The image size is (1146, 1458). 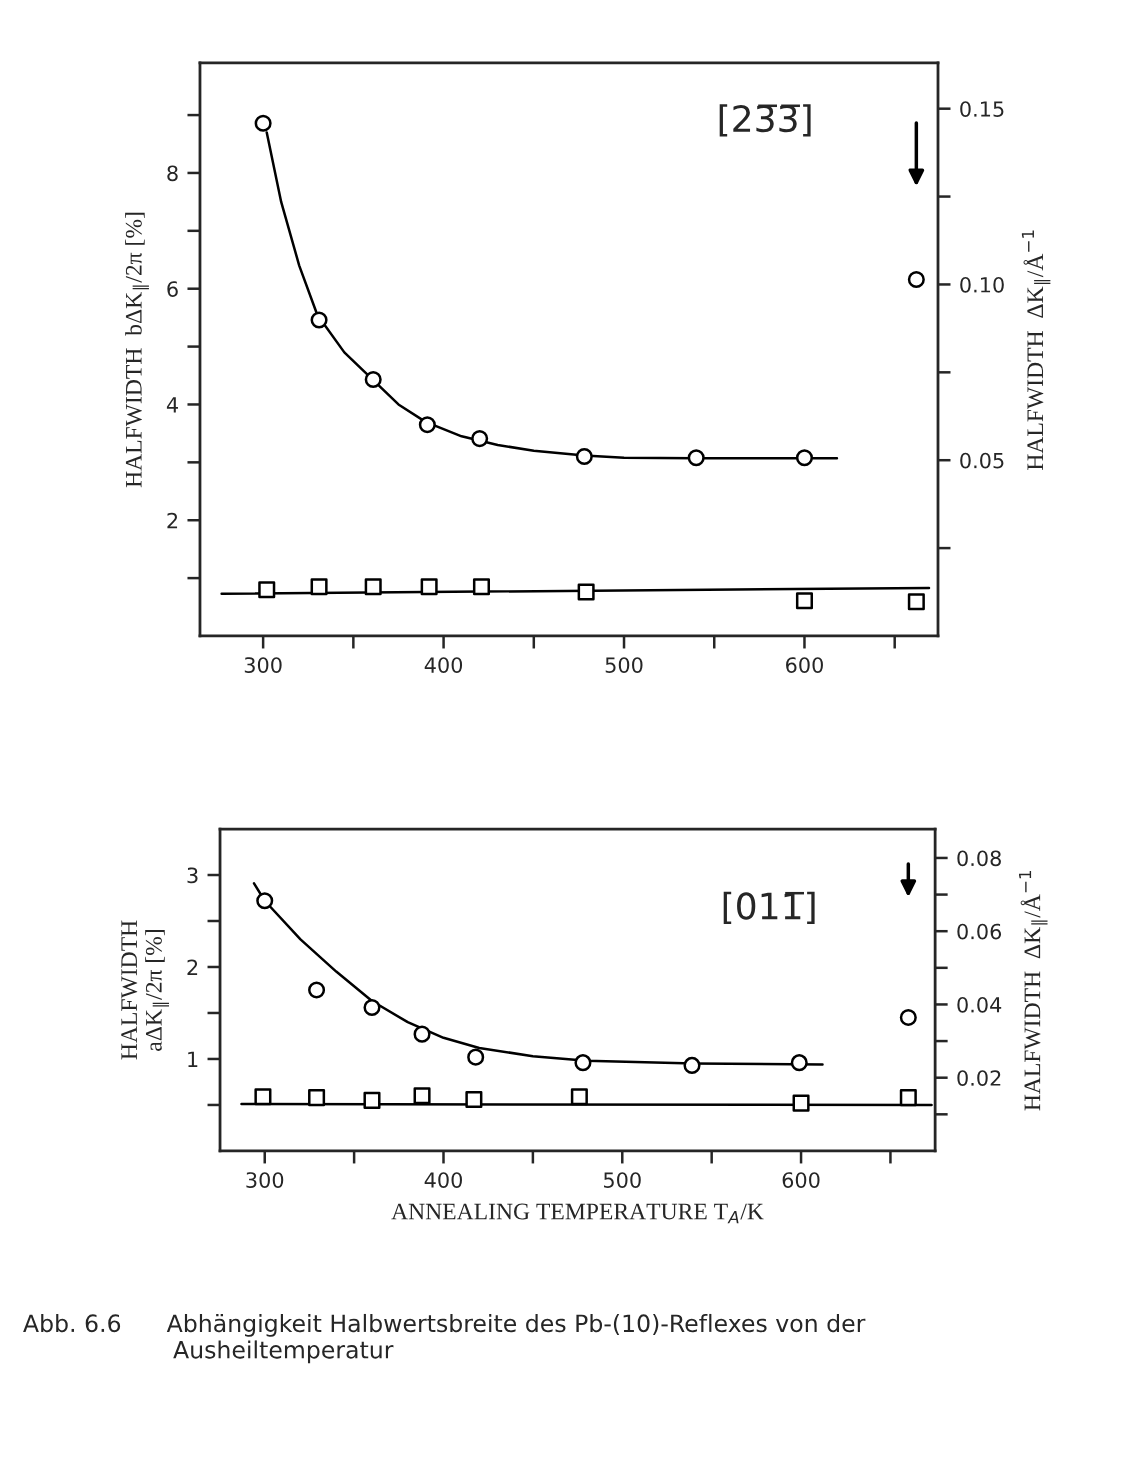 What do you see at coordinates (979, 931) in the screenshot?
I see `y2-tick-label: 0.06` at bounding box center [979, 931].